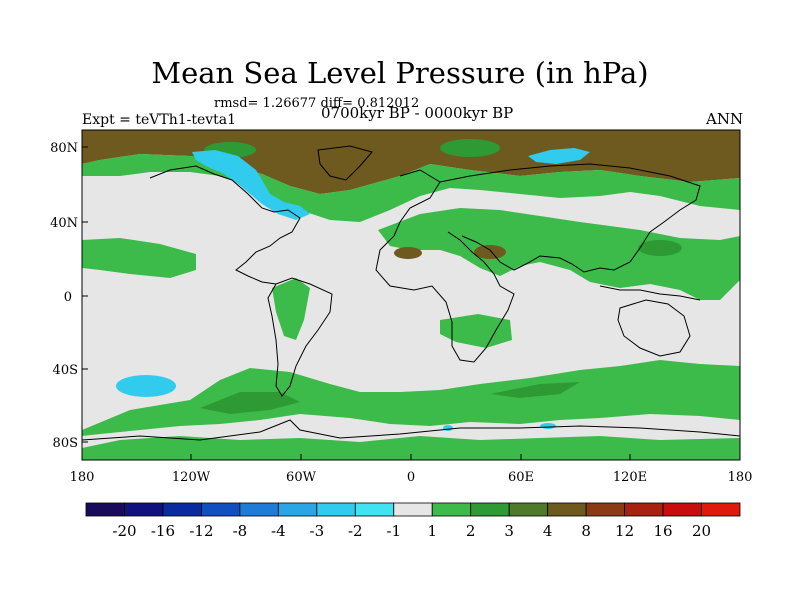 Image resolution: width=800 pixels, height=600 pixels. Describe the element at coordinates (163, 531) in the screenshot. I see `colorbar-label: -16` at that location.